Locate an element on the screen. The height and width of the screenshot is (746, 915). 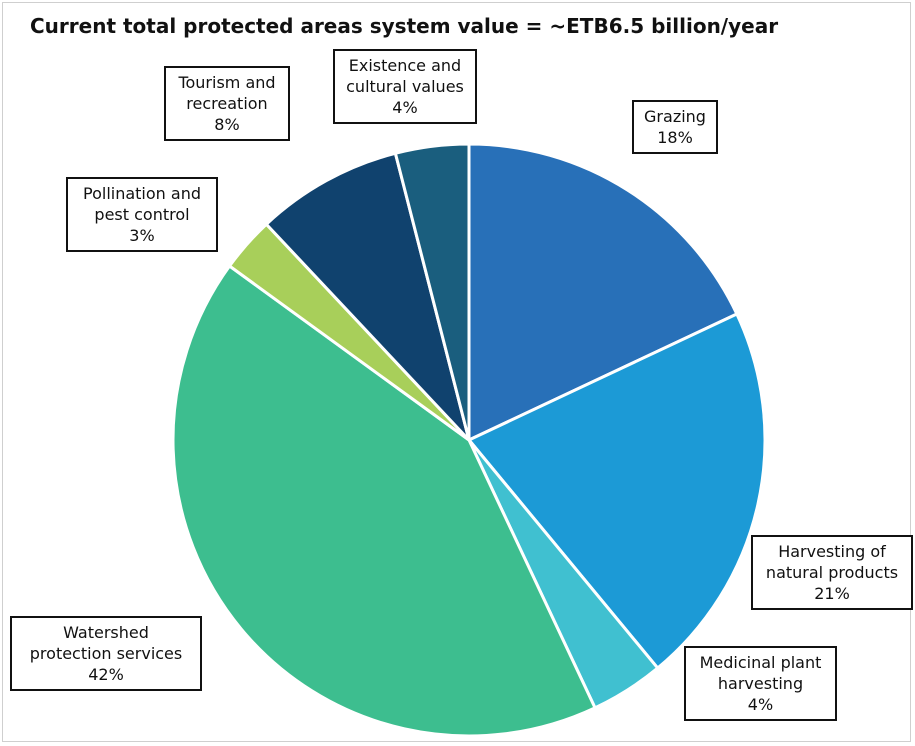
label-medicinal-plant: Medicinal plant harvesting 4% is located at coordinates (760, 683).